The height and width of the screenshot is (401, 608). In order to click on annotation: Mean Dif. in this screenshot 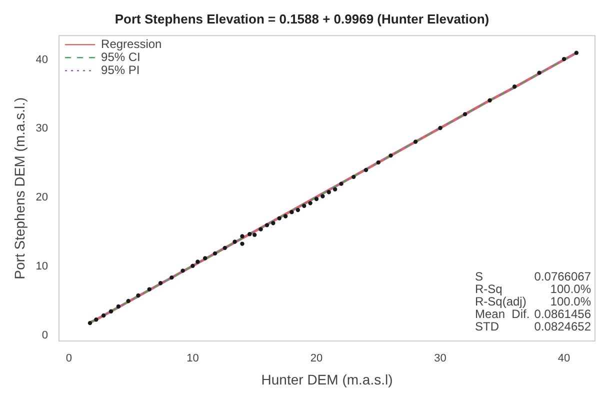, I will do `click(502, 313)`.